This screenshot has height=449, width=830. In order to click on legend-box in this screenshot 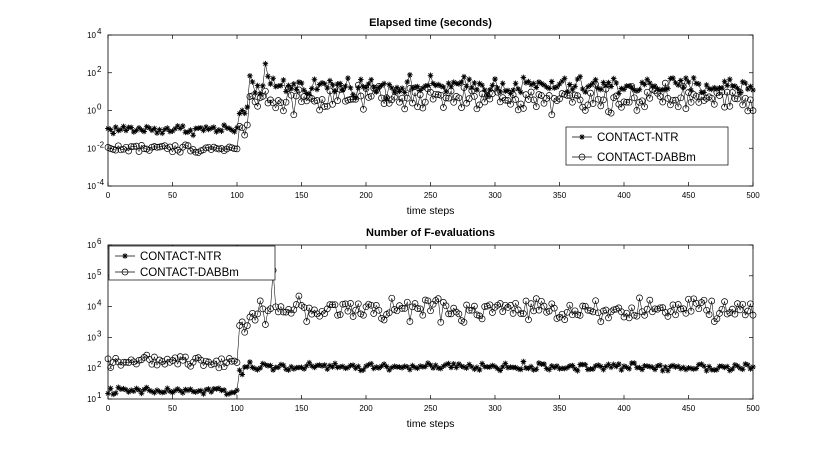, I will do `click(192, 263)`.